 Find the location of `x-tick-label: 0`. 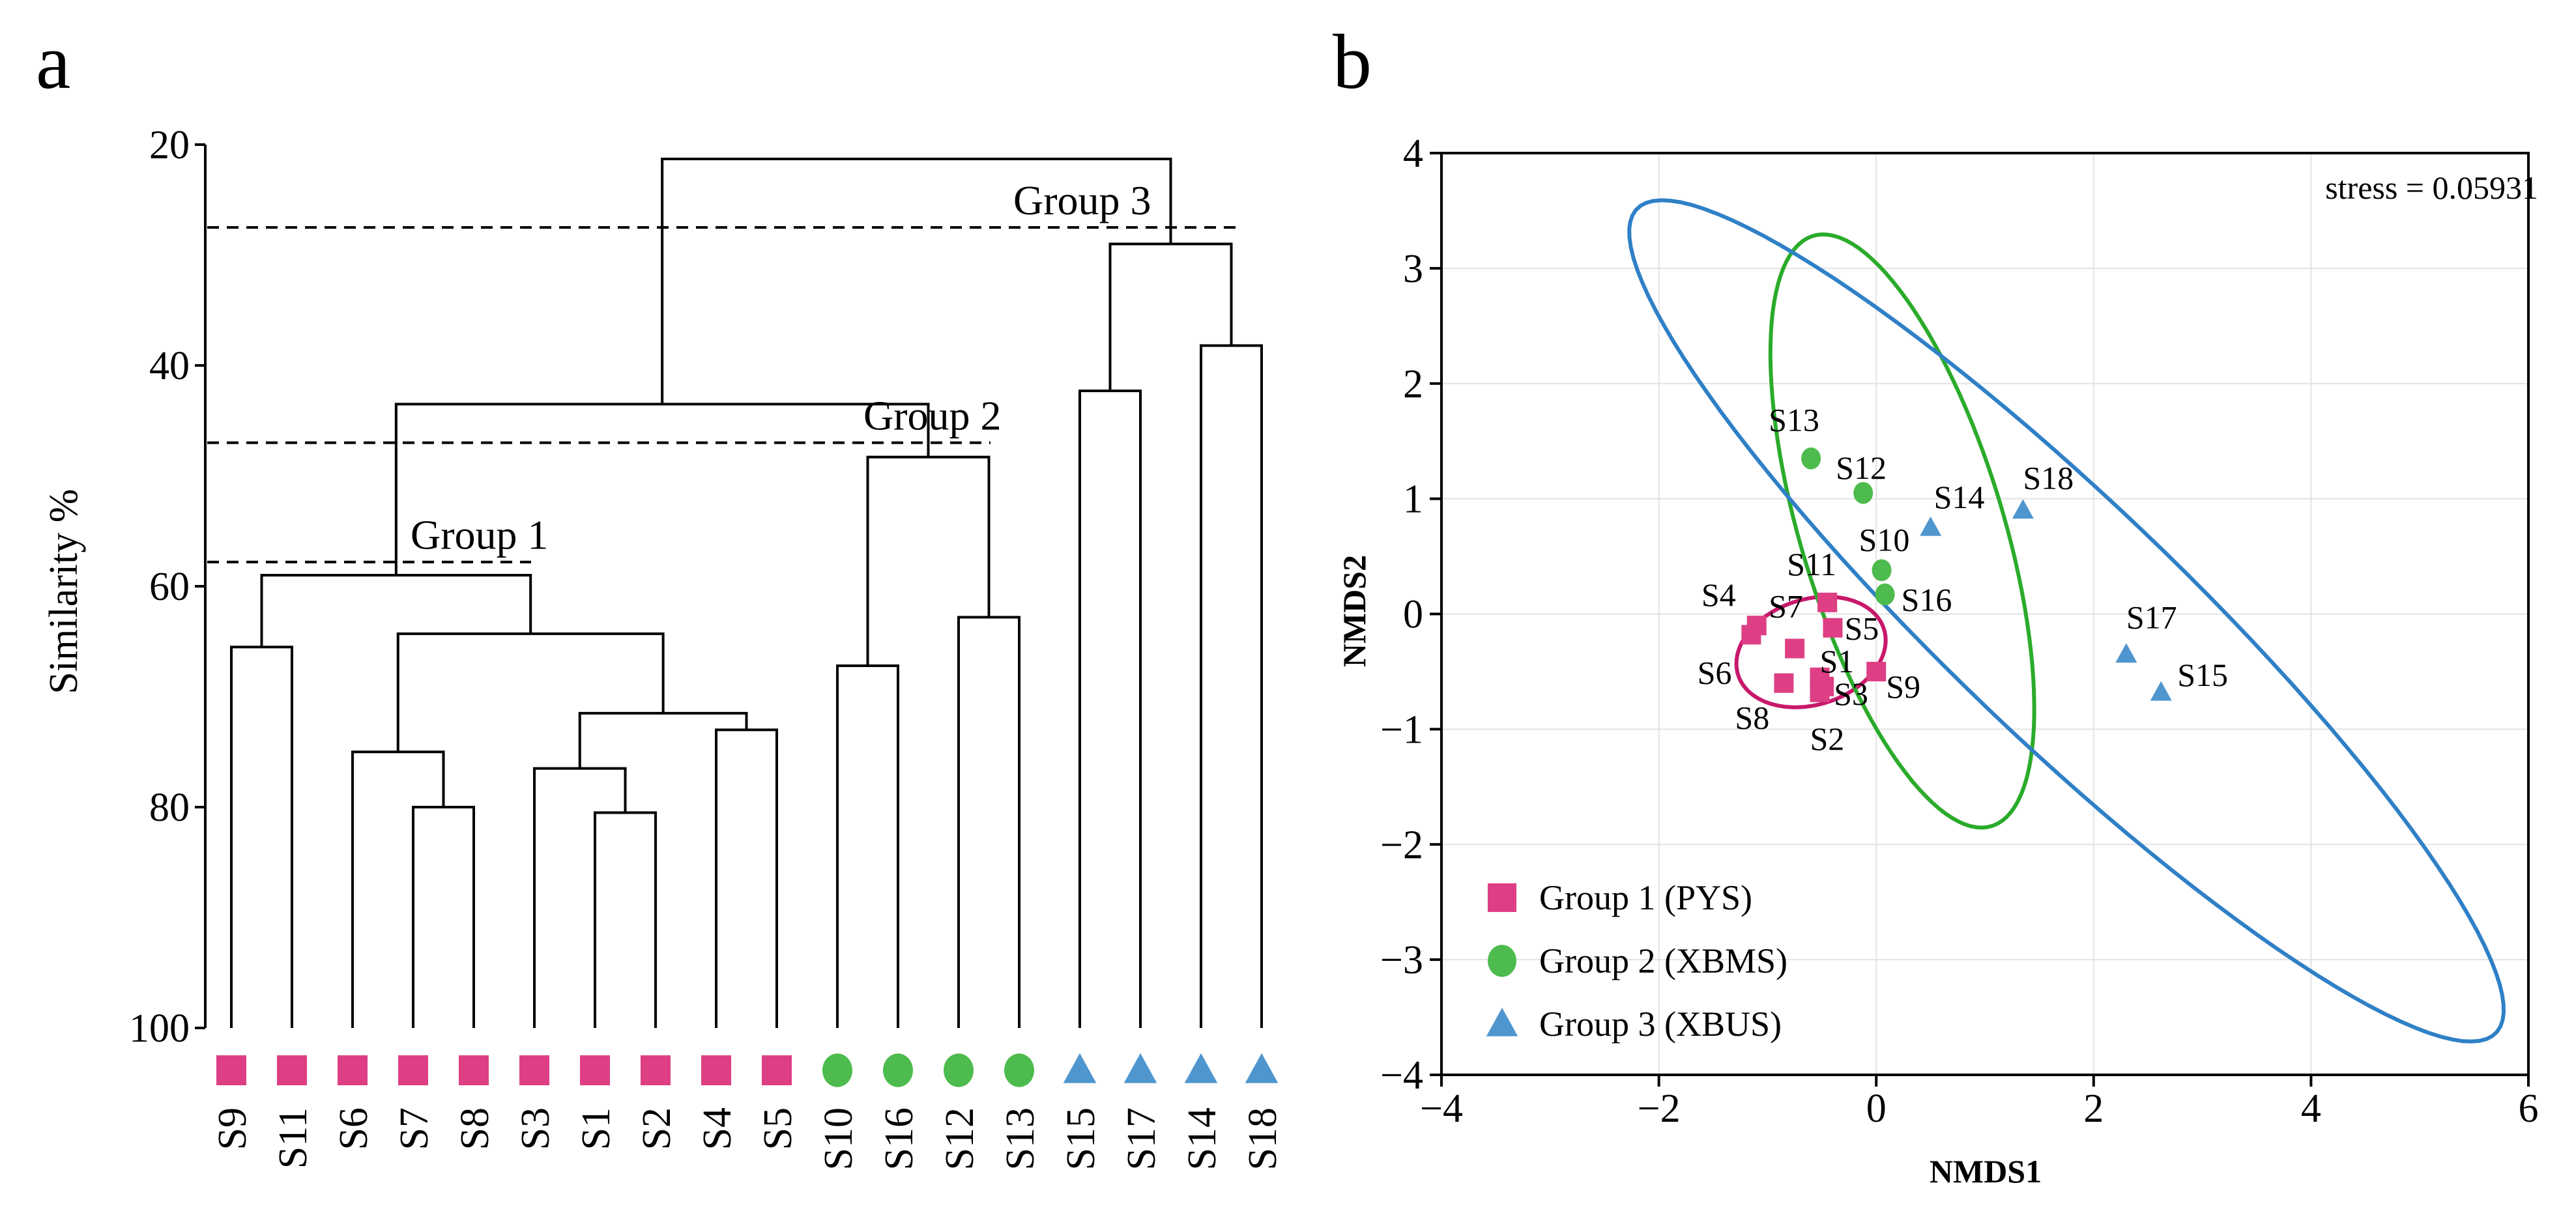

x-tick-label: 0 is located at coordinates (1876, 1109).